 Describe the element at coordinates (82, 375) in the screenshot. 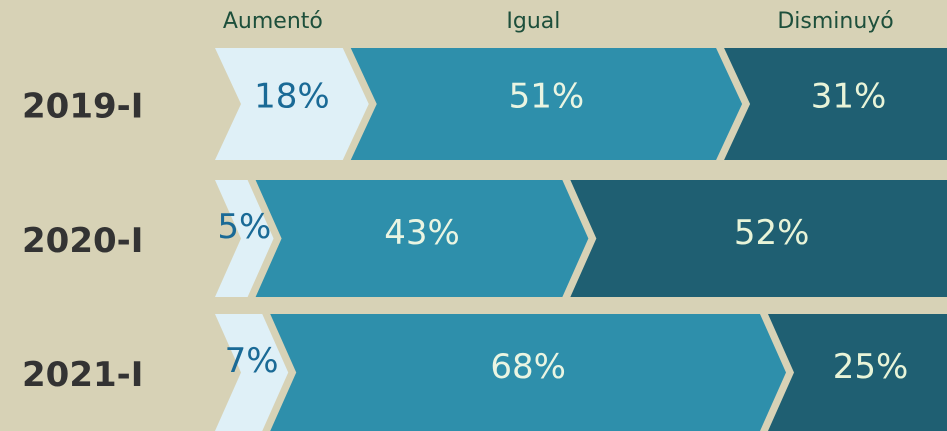

I see `category-label: 2021-I` at that location.